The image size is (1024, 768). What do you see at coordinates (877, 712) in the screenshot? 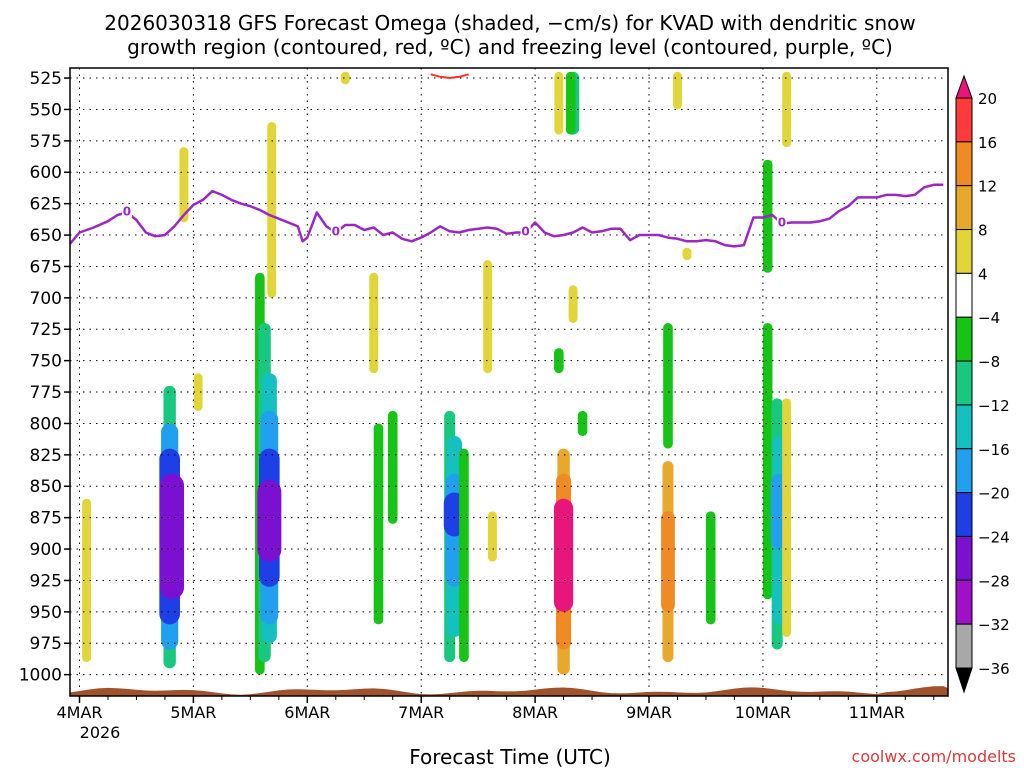
I see `x-tick-label: 11MAR` at bounding box center [877, 712].